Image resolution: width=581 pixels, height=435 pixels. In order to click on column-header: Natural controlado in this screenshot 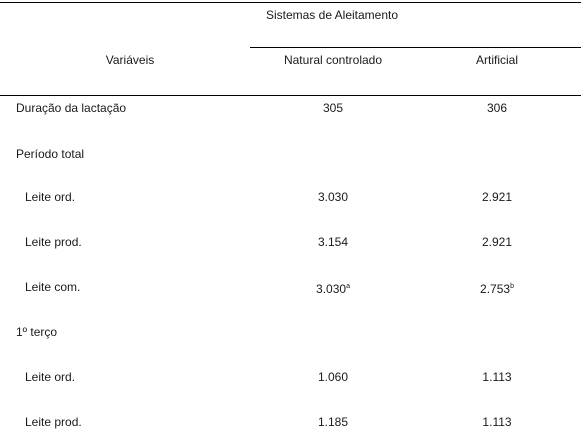, I will do `click(333, 60)`.